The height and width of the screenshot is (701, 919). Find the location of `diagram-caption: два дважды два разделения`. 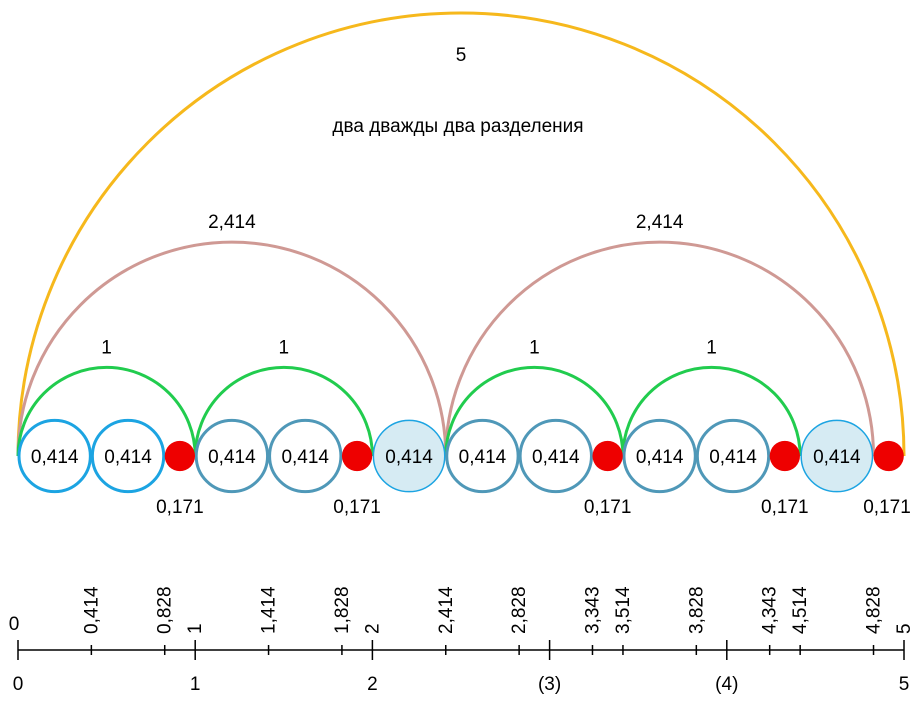

diagram-caption: два дважды два разделения is located at coordinates (457, 126).